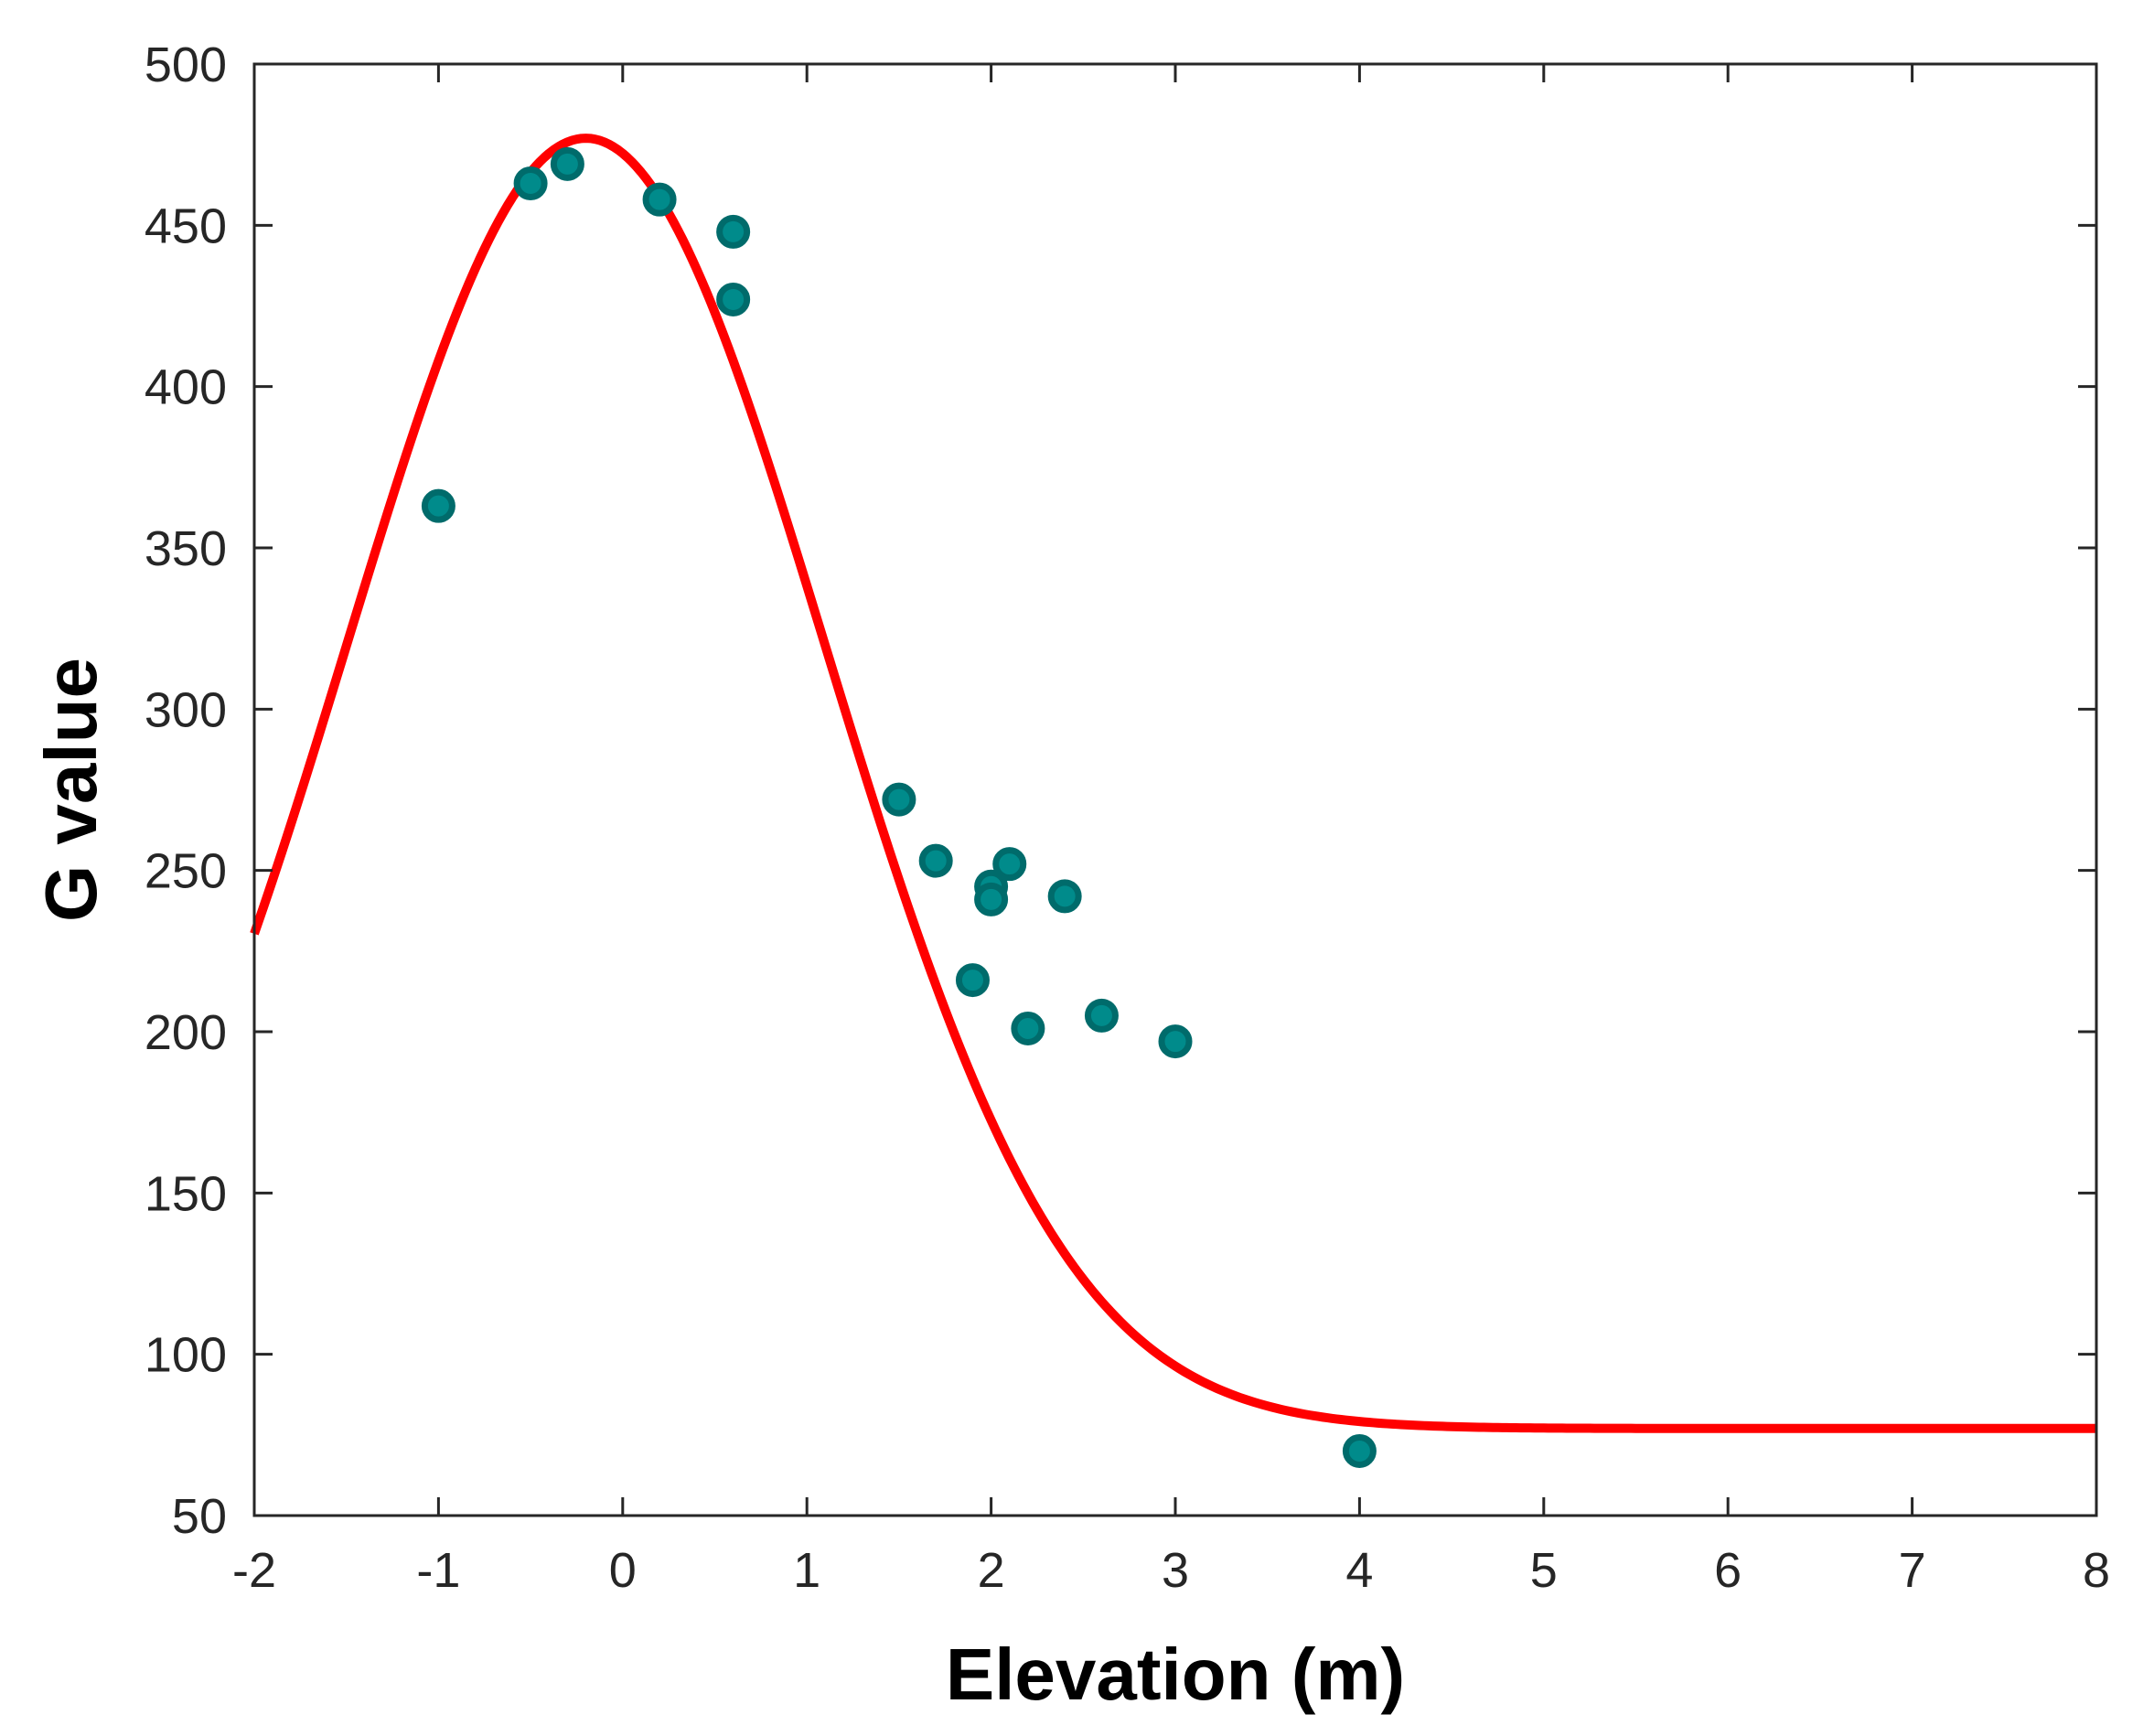  Describe the element at coordinates (1544, 1570) in the screenshot. I see `x-tick-label: 5` at that location.